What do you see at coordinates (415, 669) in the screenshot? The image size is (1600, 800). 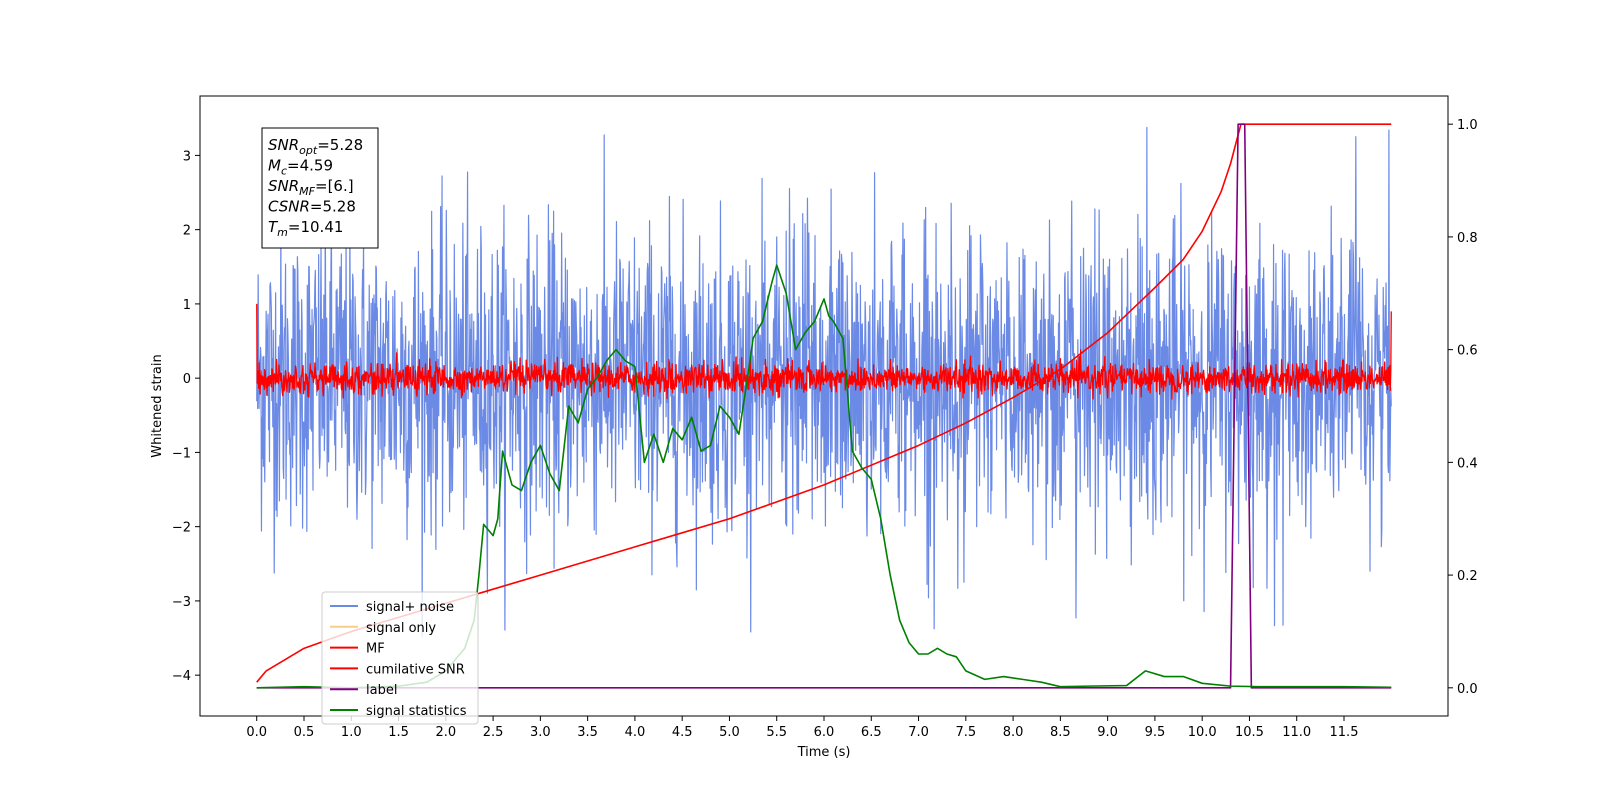 I see `legend-label: cumilative SNR` at bounding box center [415, 669].